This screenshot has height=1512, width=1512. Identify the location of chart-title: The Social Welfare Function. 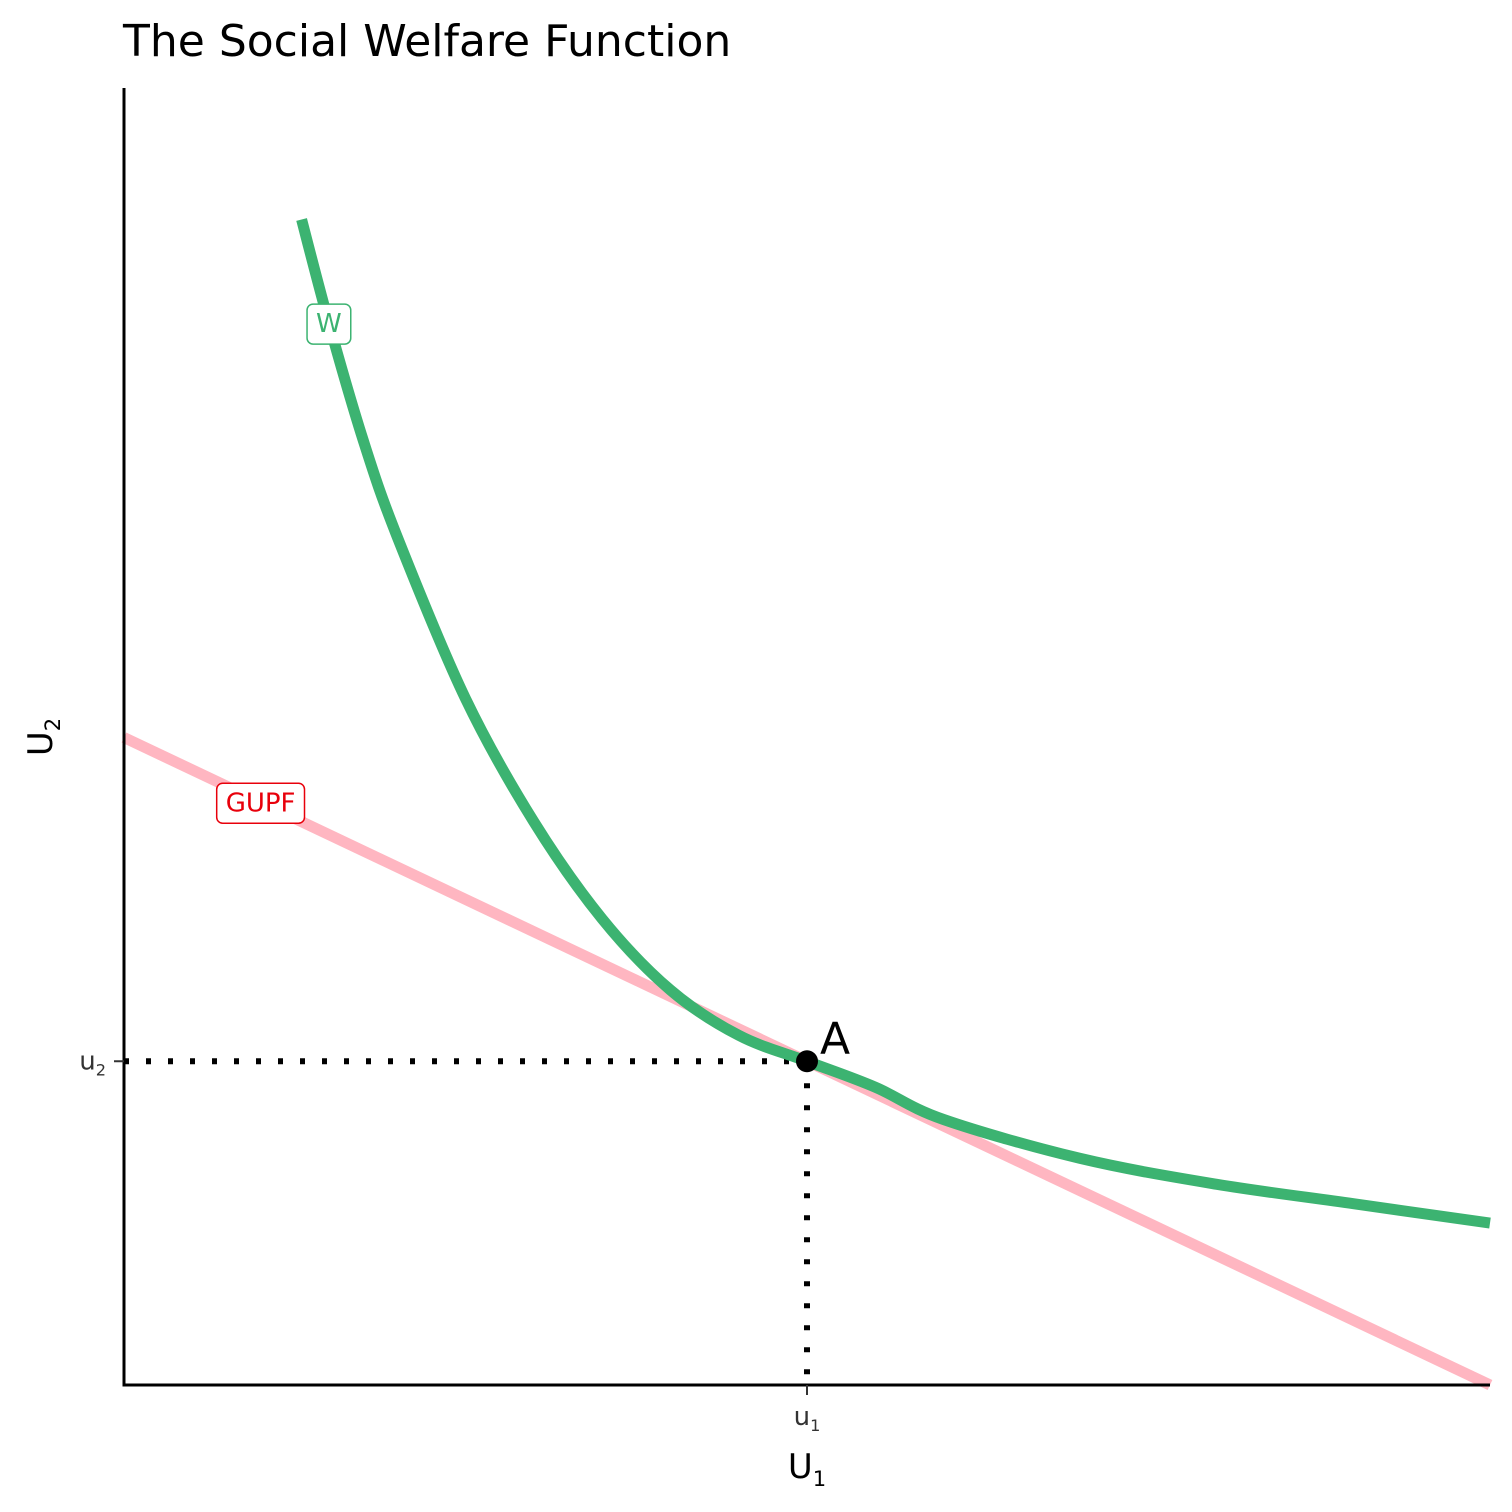
(426, 41).